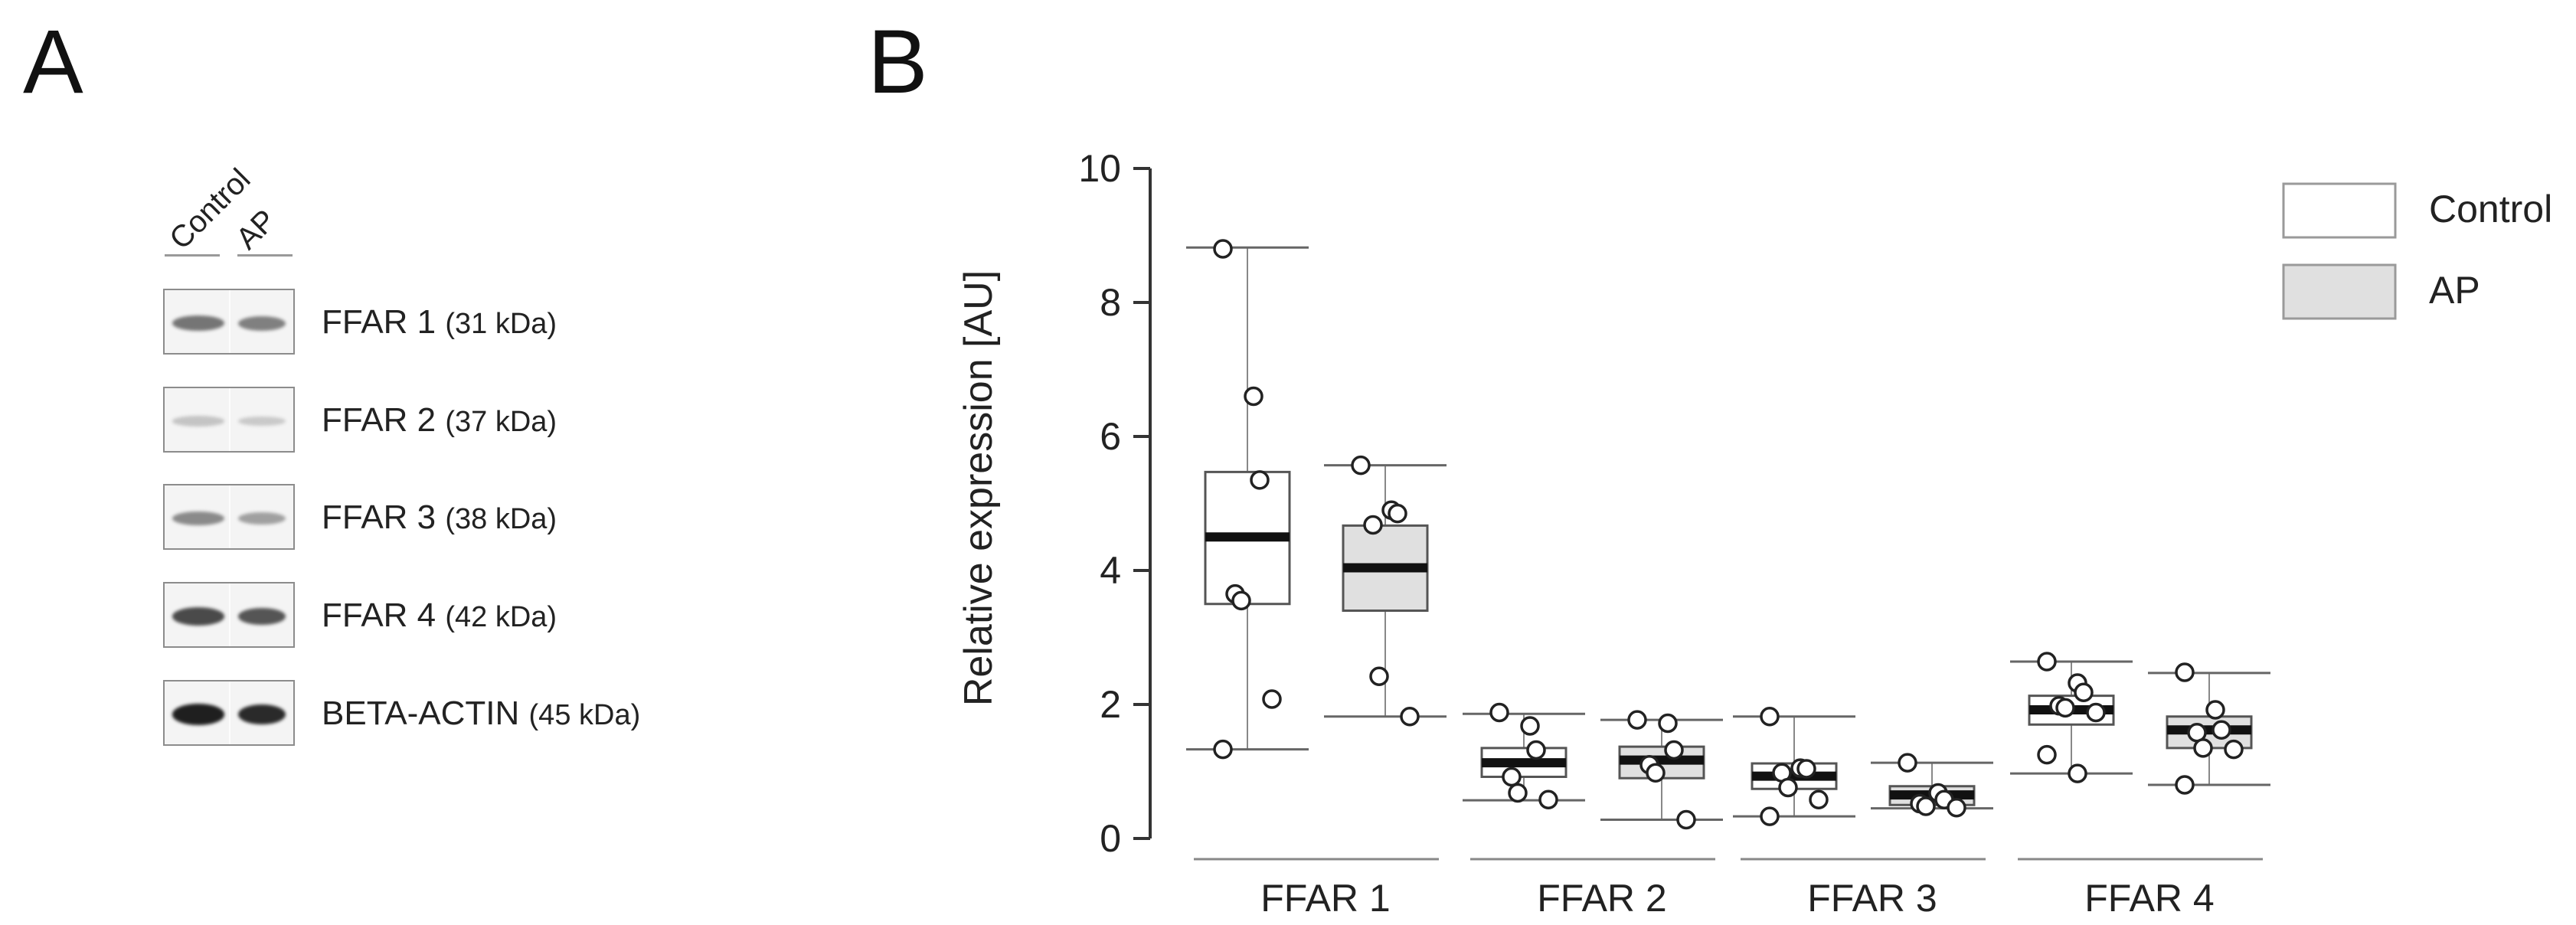 This screenshot has width=2576, height=925. I want to click on panel-b-letter: B, so click(898, 62).